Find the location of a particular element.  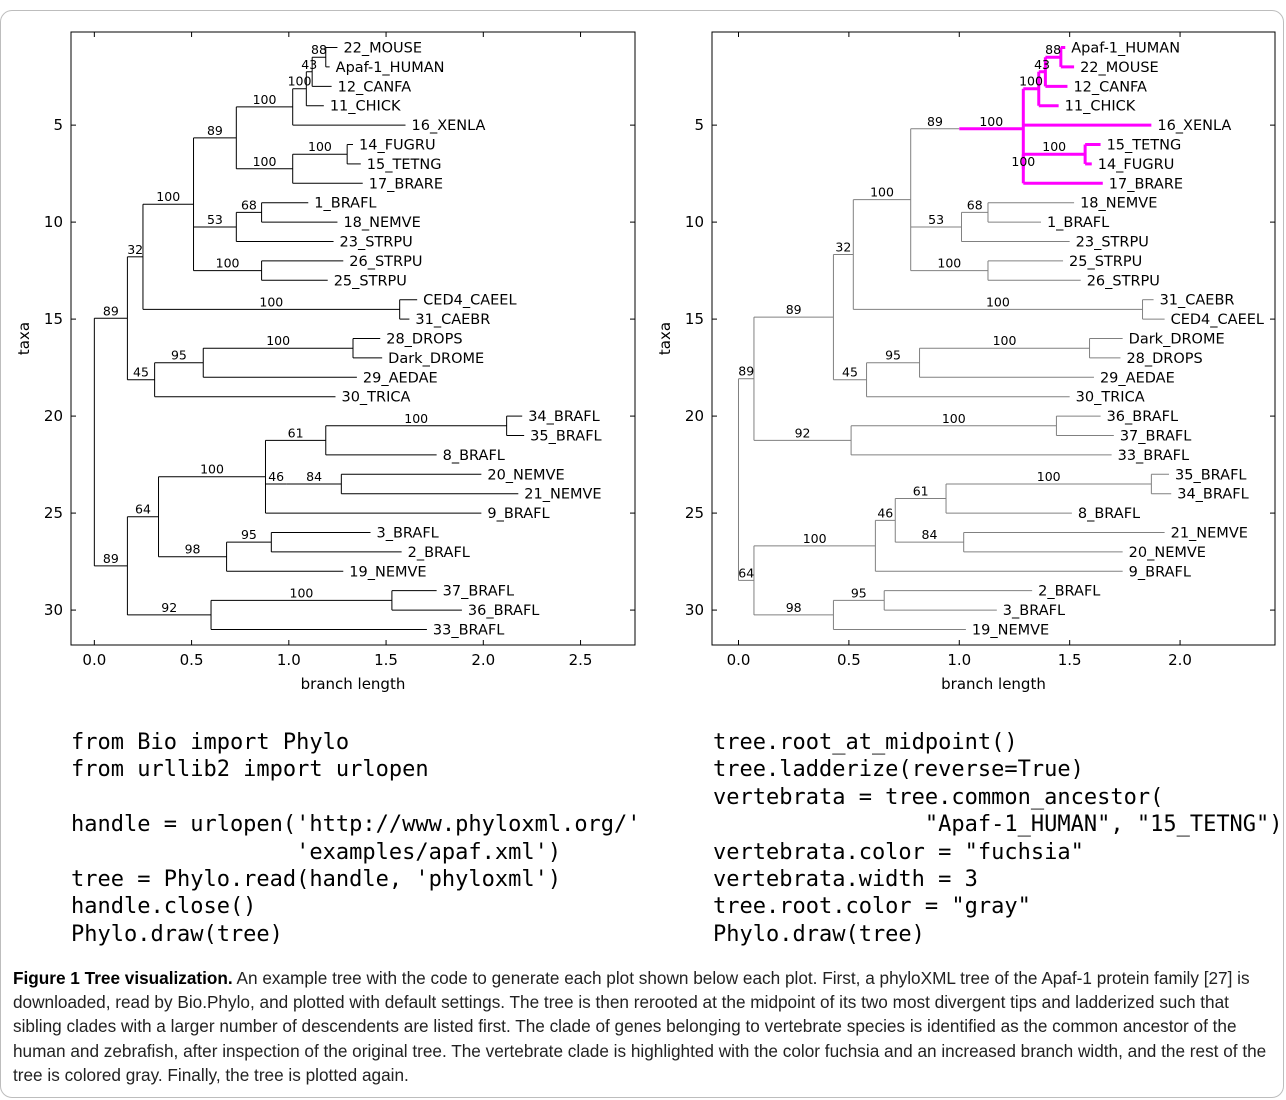

x-tick-label: 1.5 is located at coordinates (1070, 660).